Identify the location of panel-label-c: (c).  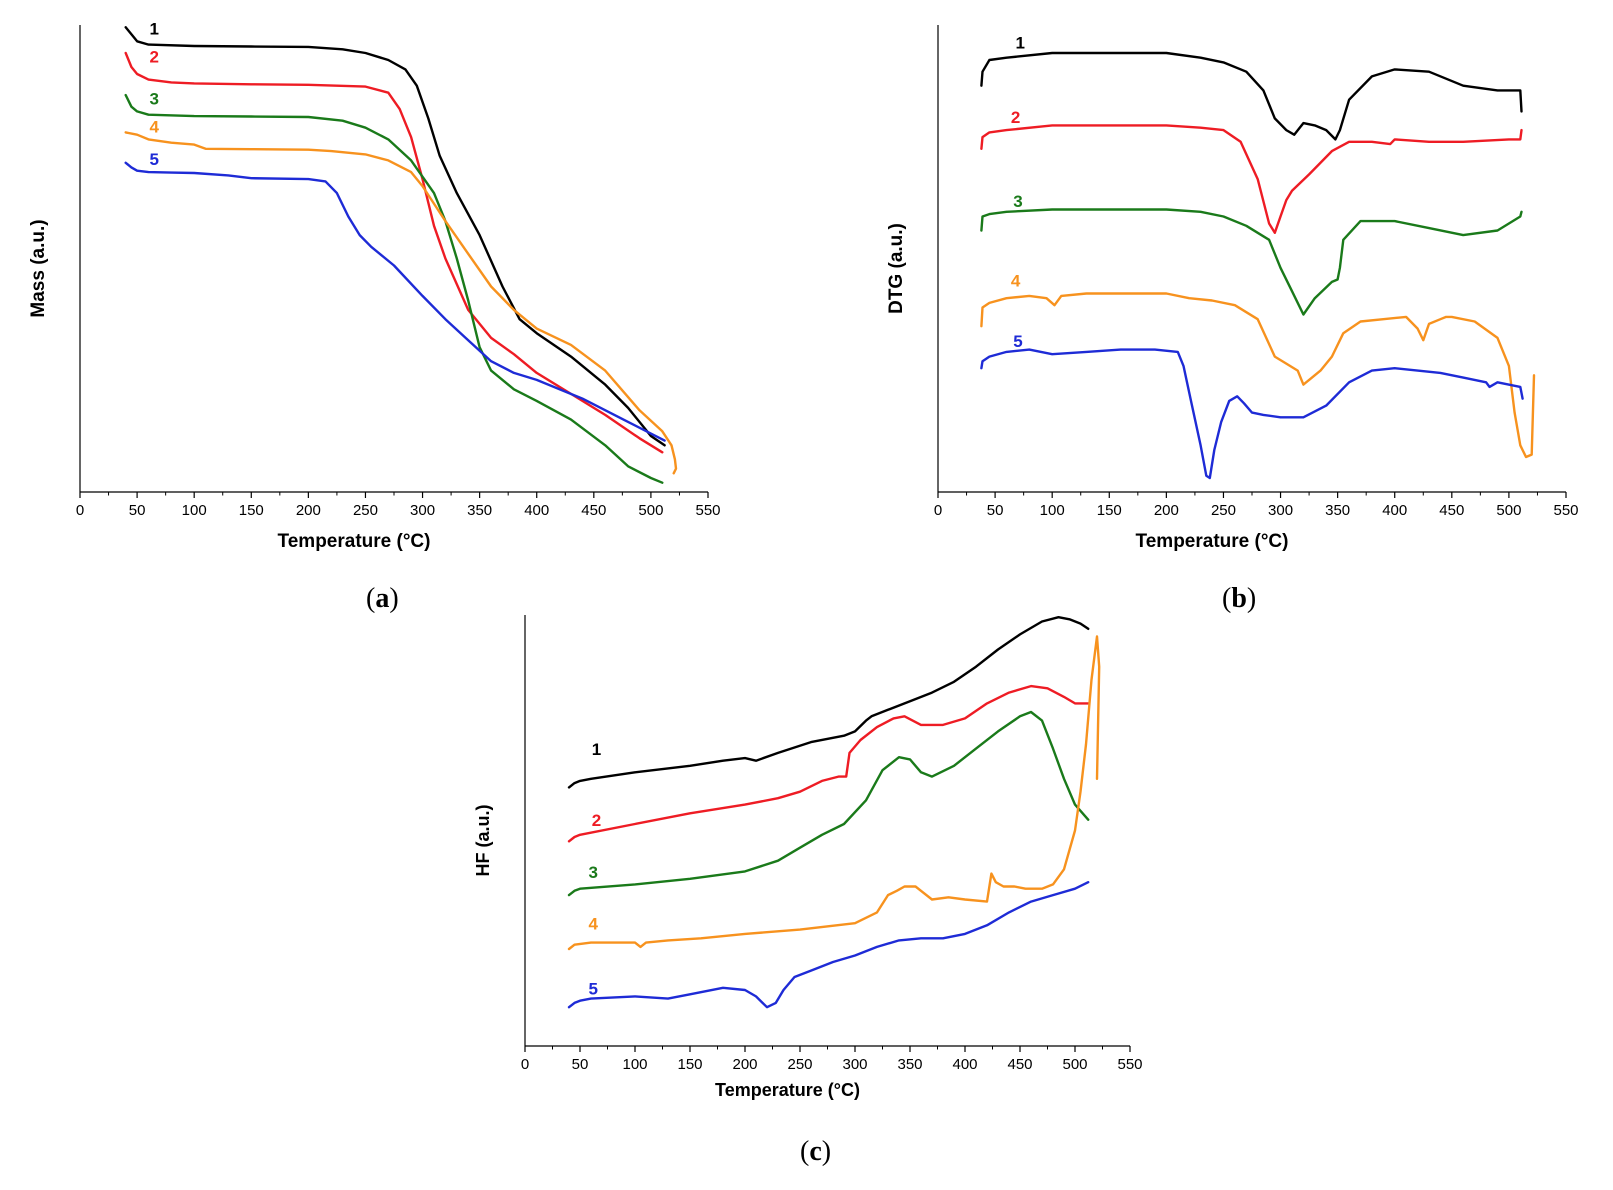
(816, 1151).